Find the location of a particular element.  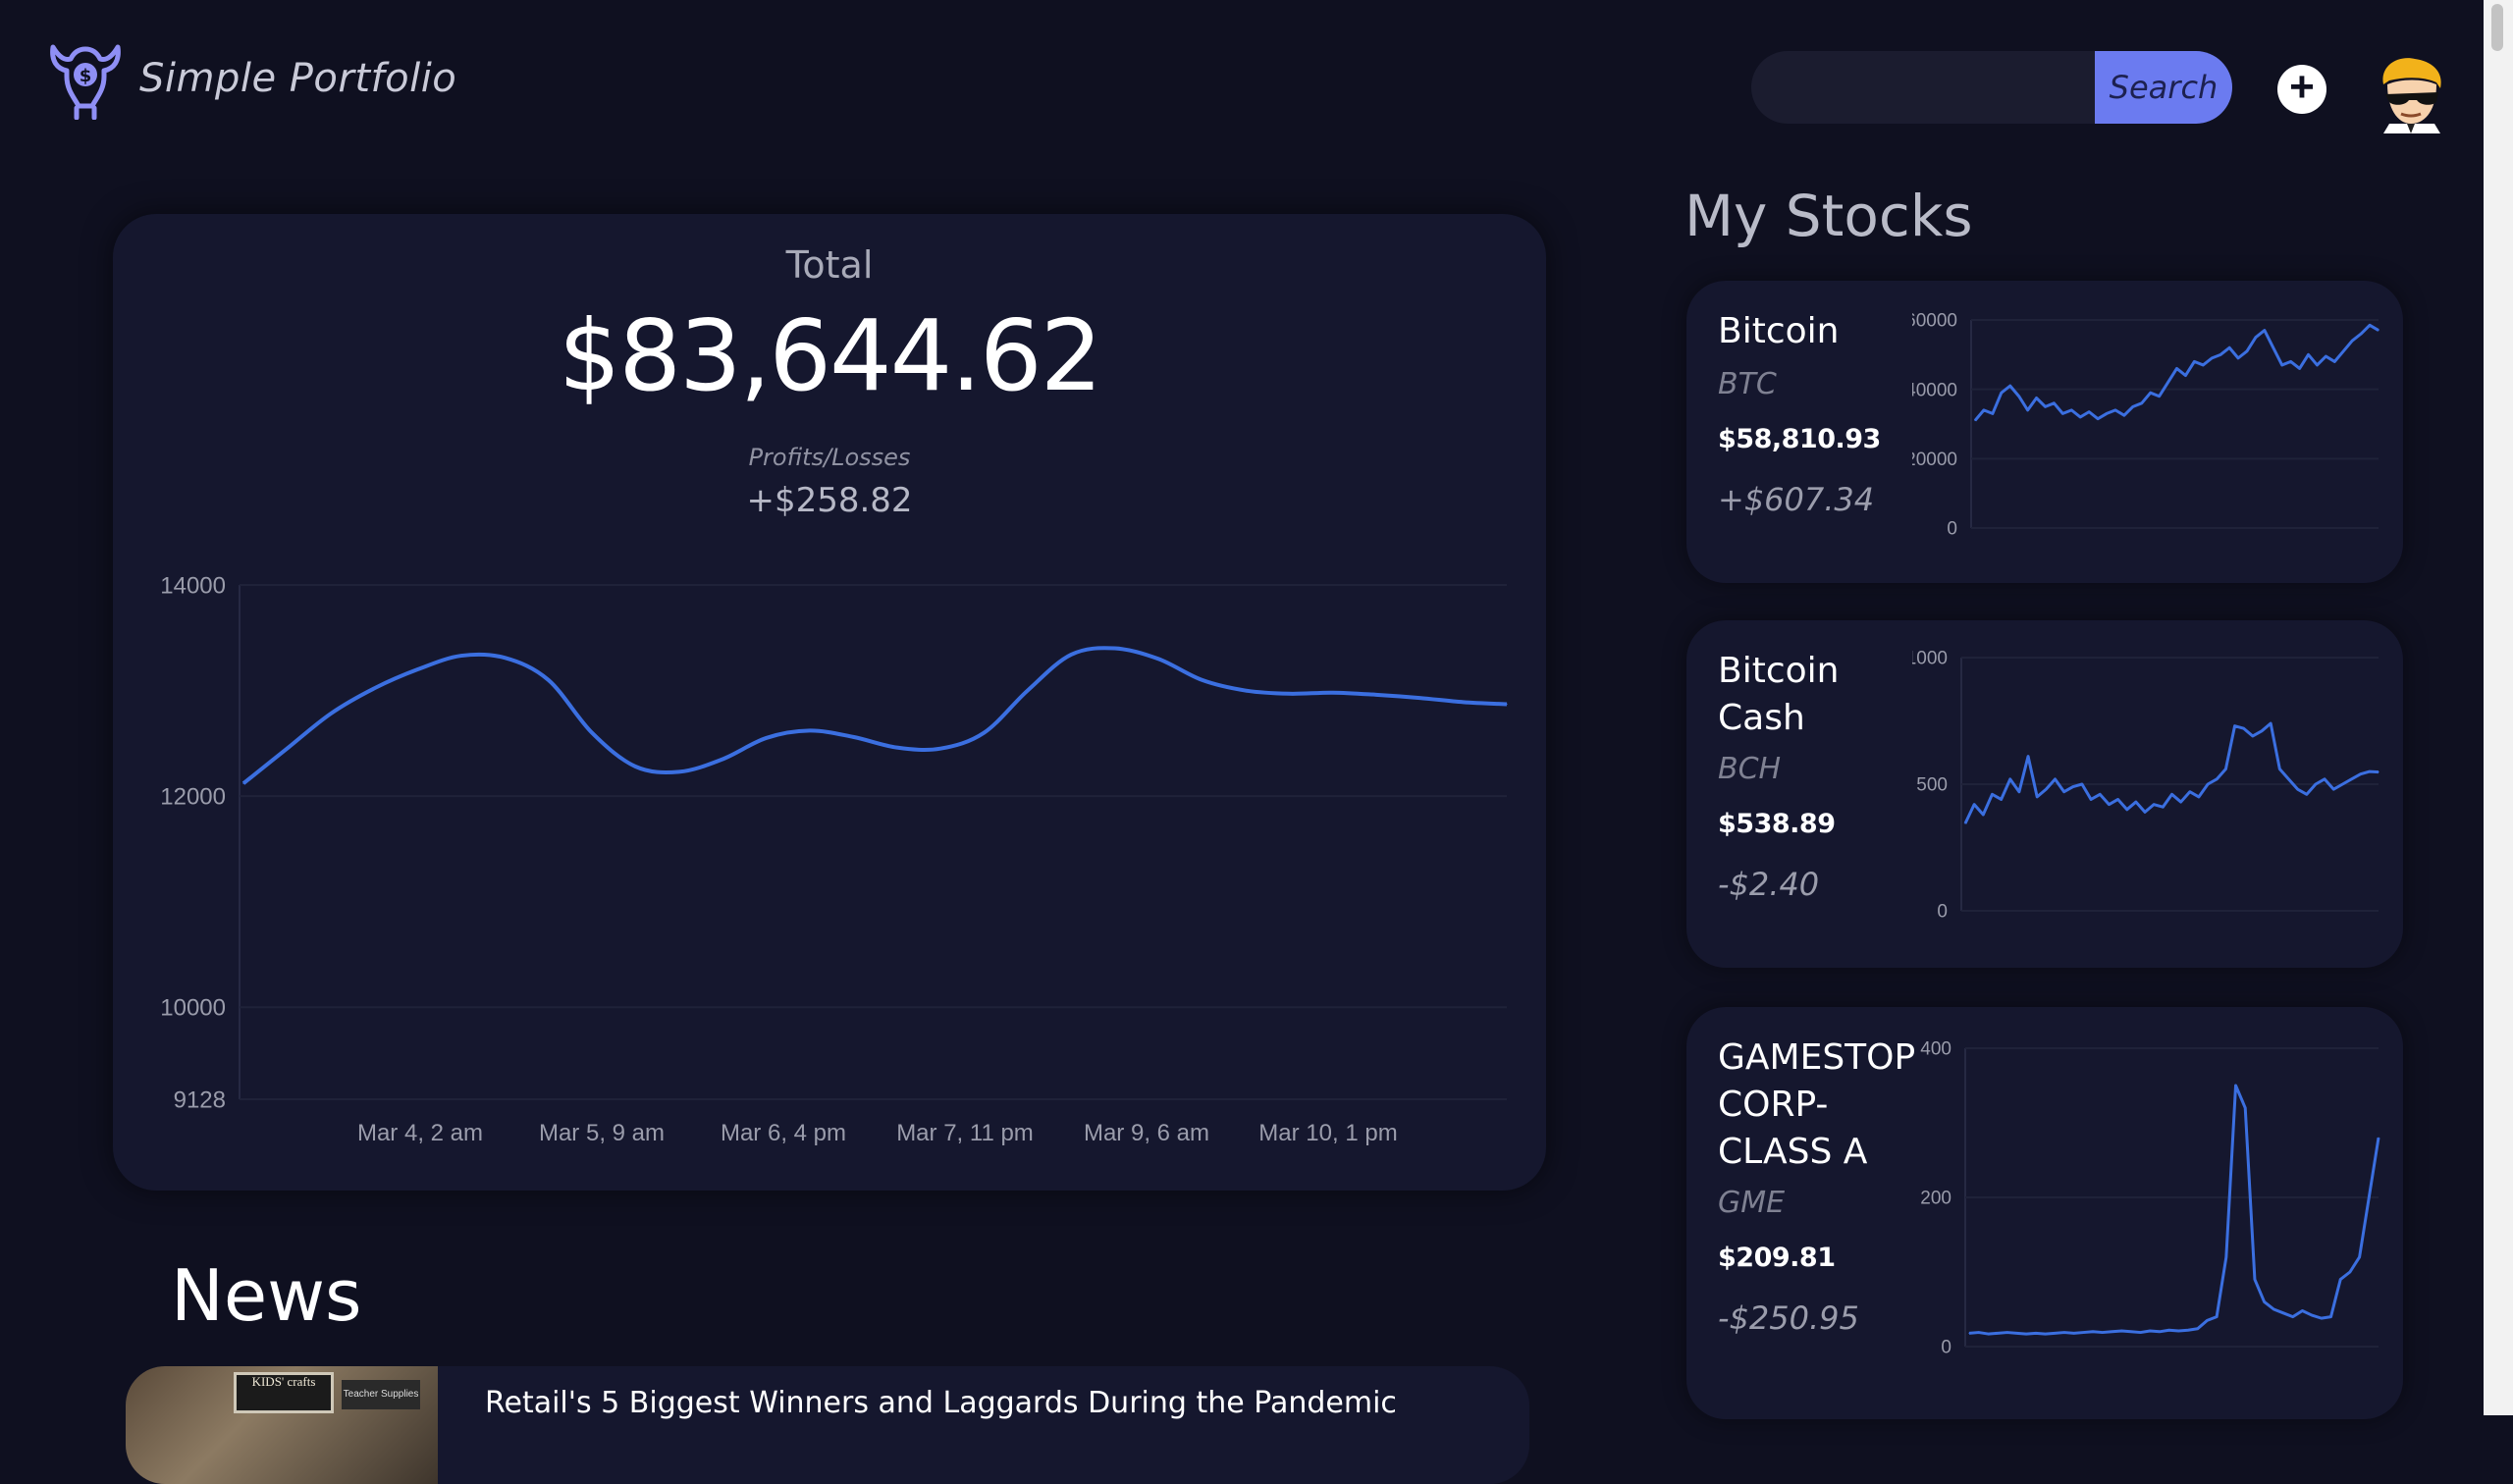

x-tick-label: Mar 6, 4 pm is located at coordinates (784, 1133).